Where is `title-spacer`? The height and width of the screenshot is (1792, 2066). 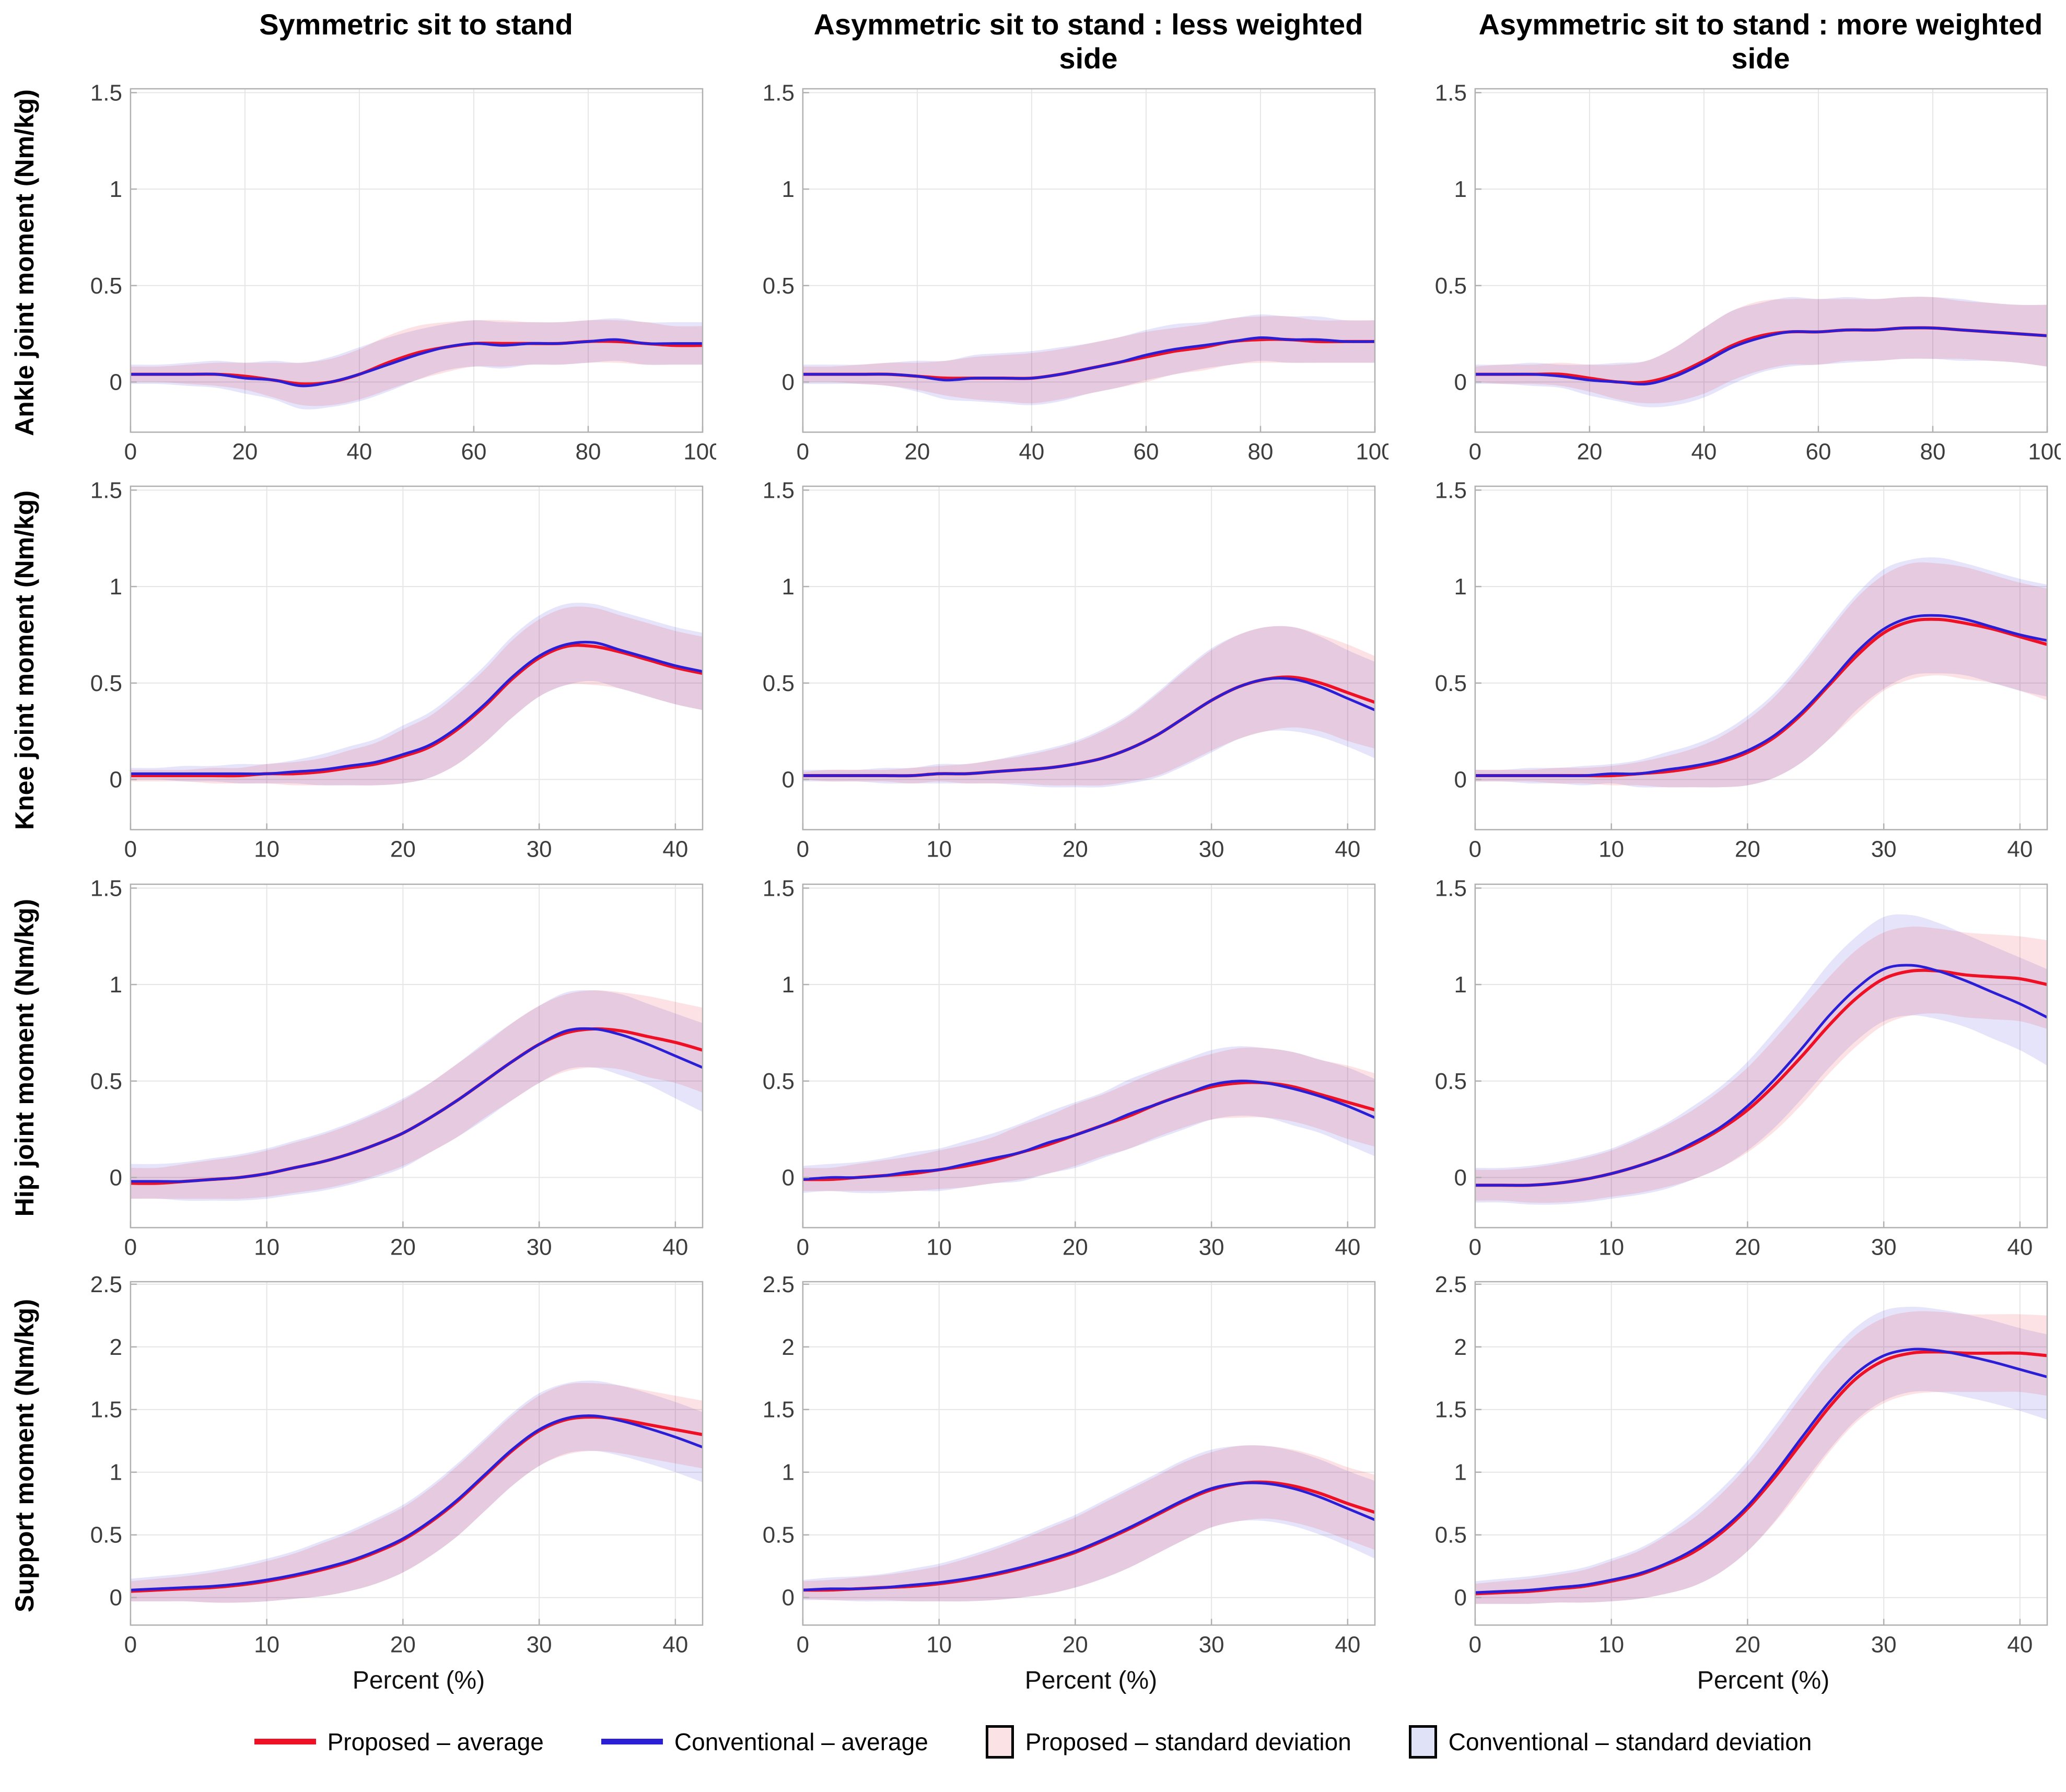 title-spacer is located at coordinates (25, 41).